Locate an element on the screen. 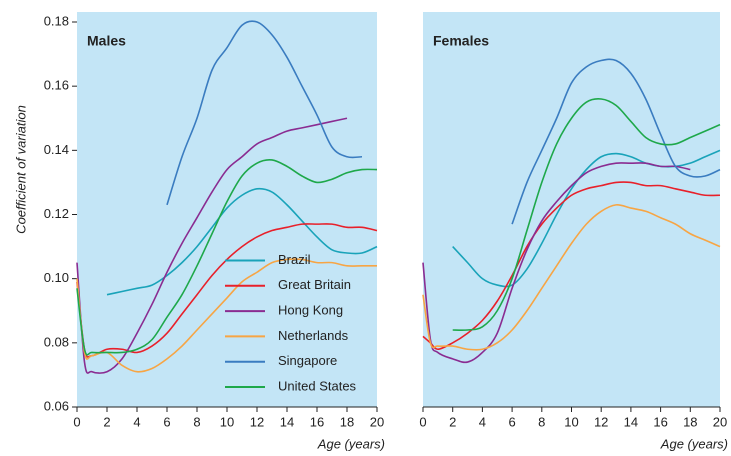 The width and height of the screenshot is (731, 456). legend-label: Brazil is located at coordinates (294, 259).